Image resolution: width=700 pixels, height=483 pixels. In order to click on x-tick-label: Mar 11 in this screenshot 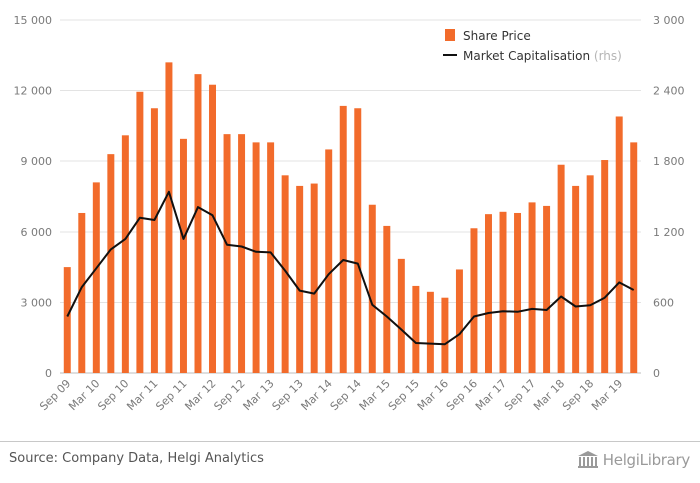, I will do `click(142, 395)`.